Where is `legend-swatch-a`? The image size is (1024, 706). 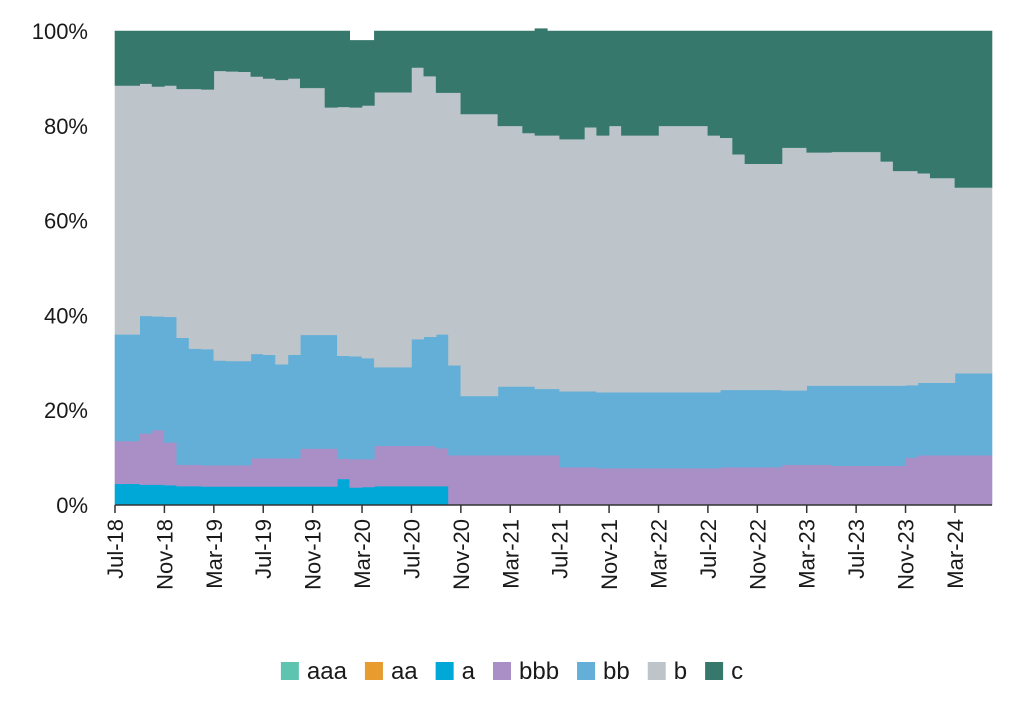
legend-swatch-a is located at coordinates (444, 671).